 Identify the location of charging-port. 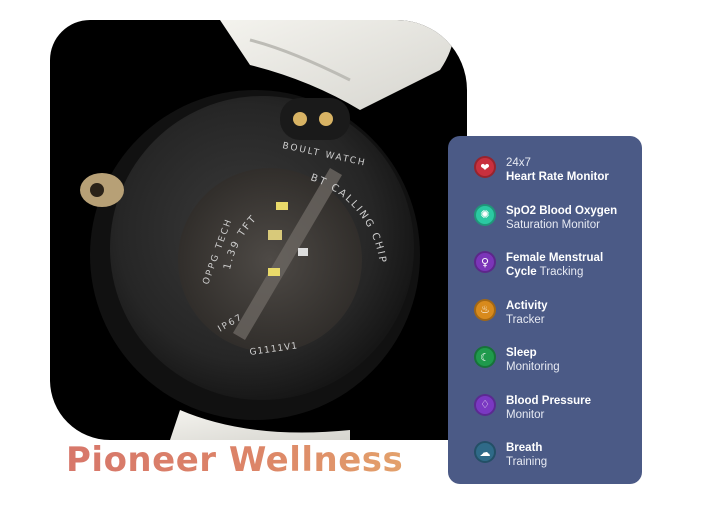
(315, 119).